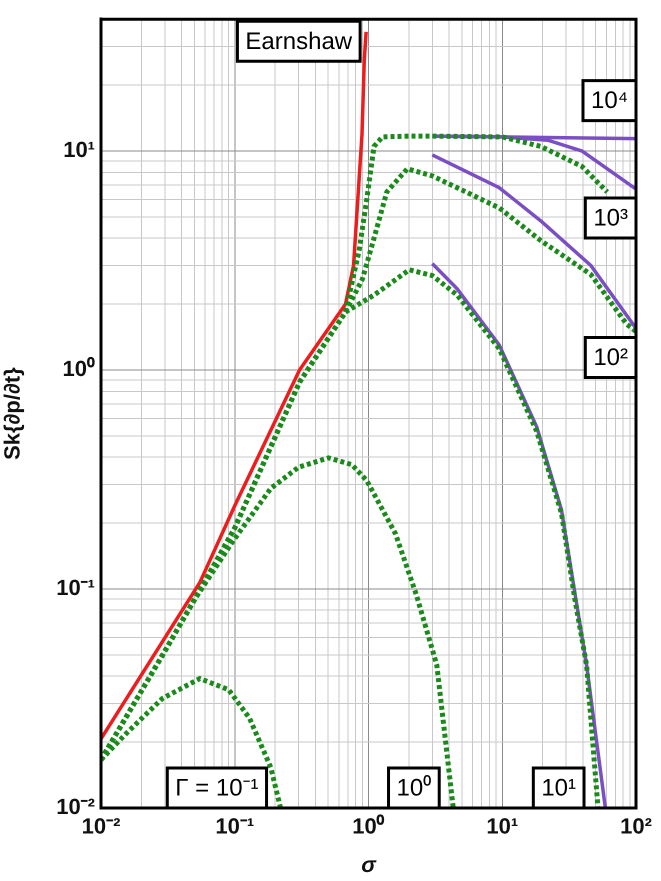 The image size is (661, 881). Describe the element at coordinates (299, 41) in the screenshot. I see `series-label: Earnshaw` at that location.